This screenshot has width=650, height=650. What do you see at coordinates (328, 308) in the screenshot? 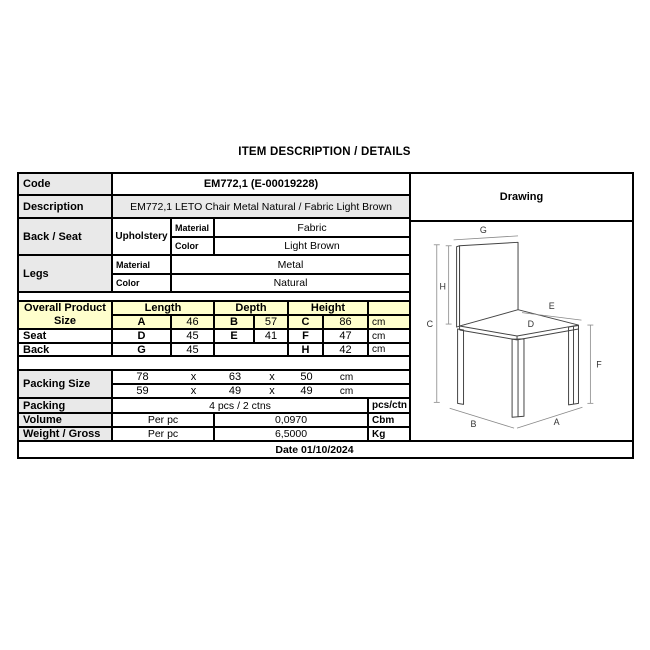
I see `size-header-height: Height` at bounding box center [328, 308].